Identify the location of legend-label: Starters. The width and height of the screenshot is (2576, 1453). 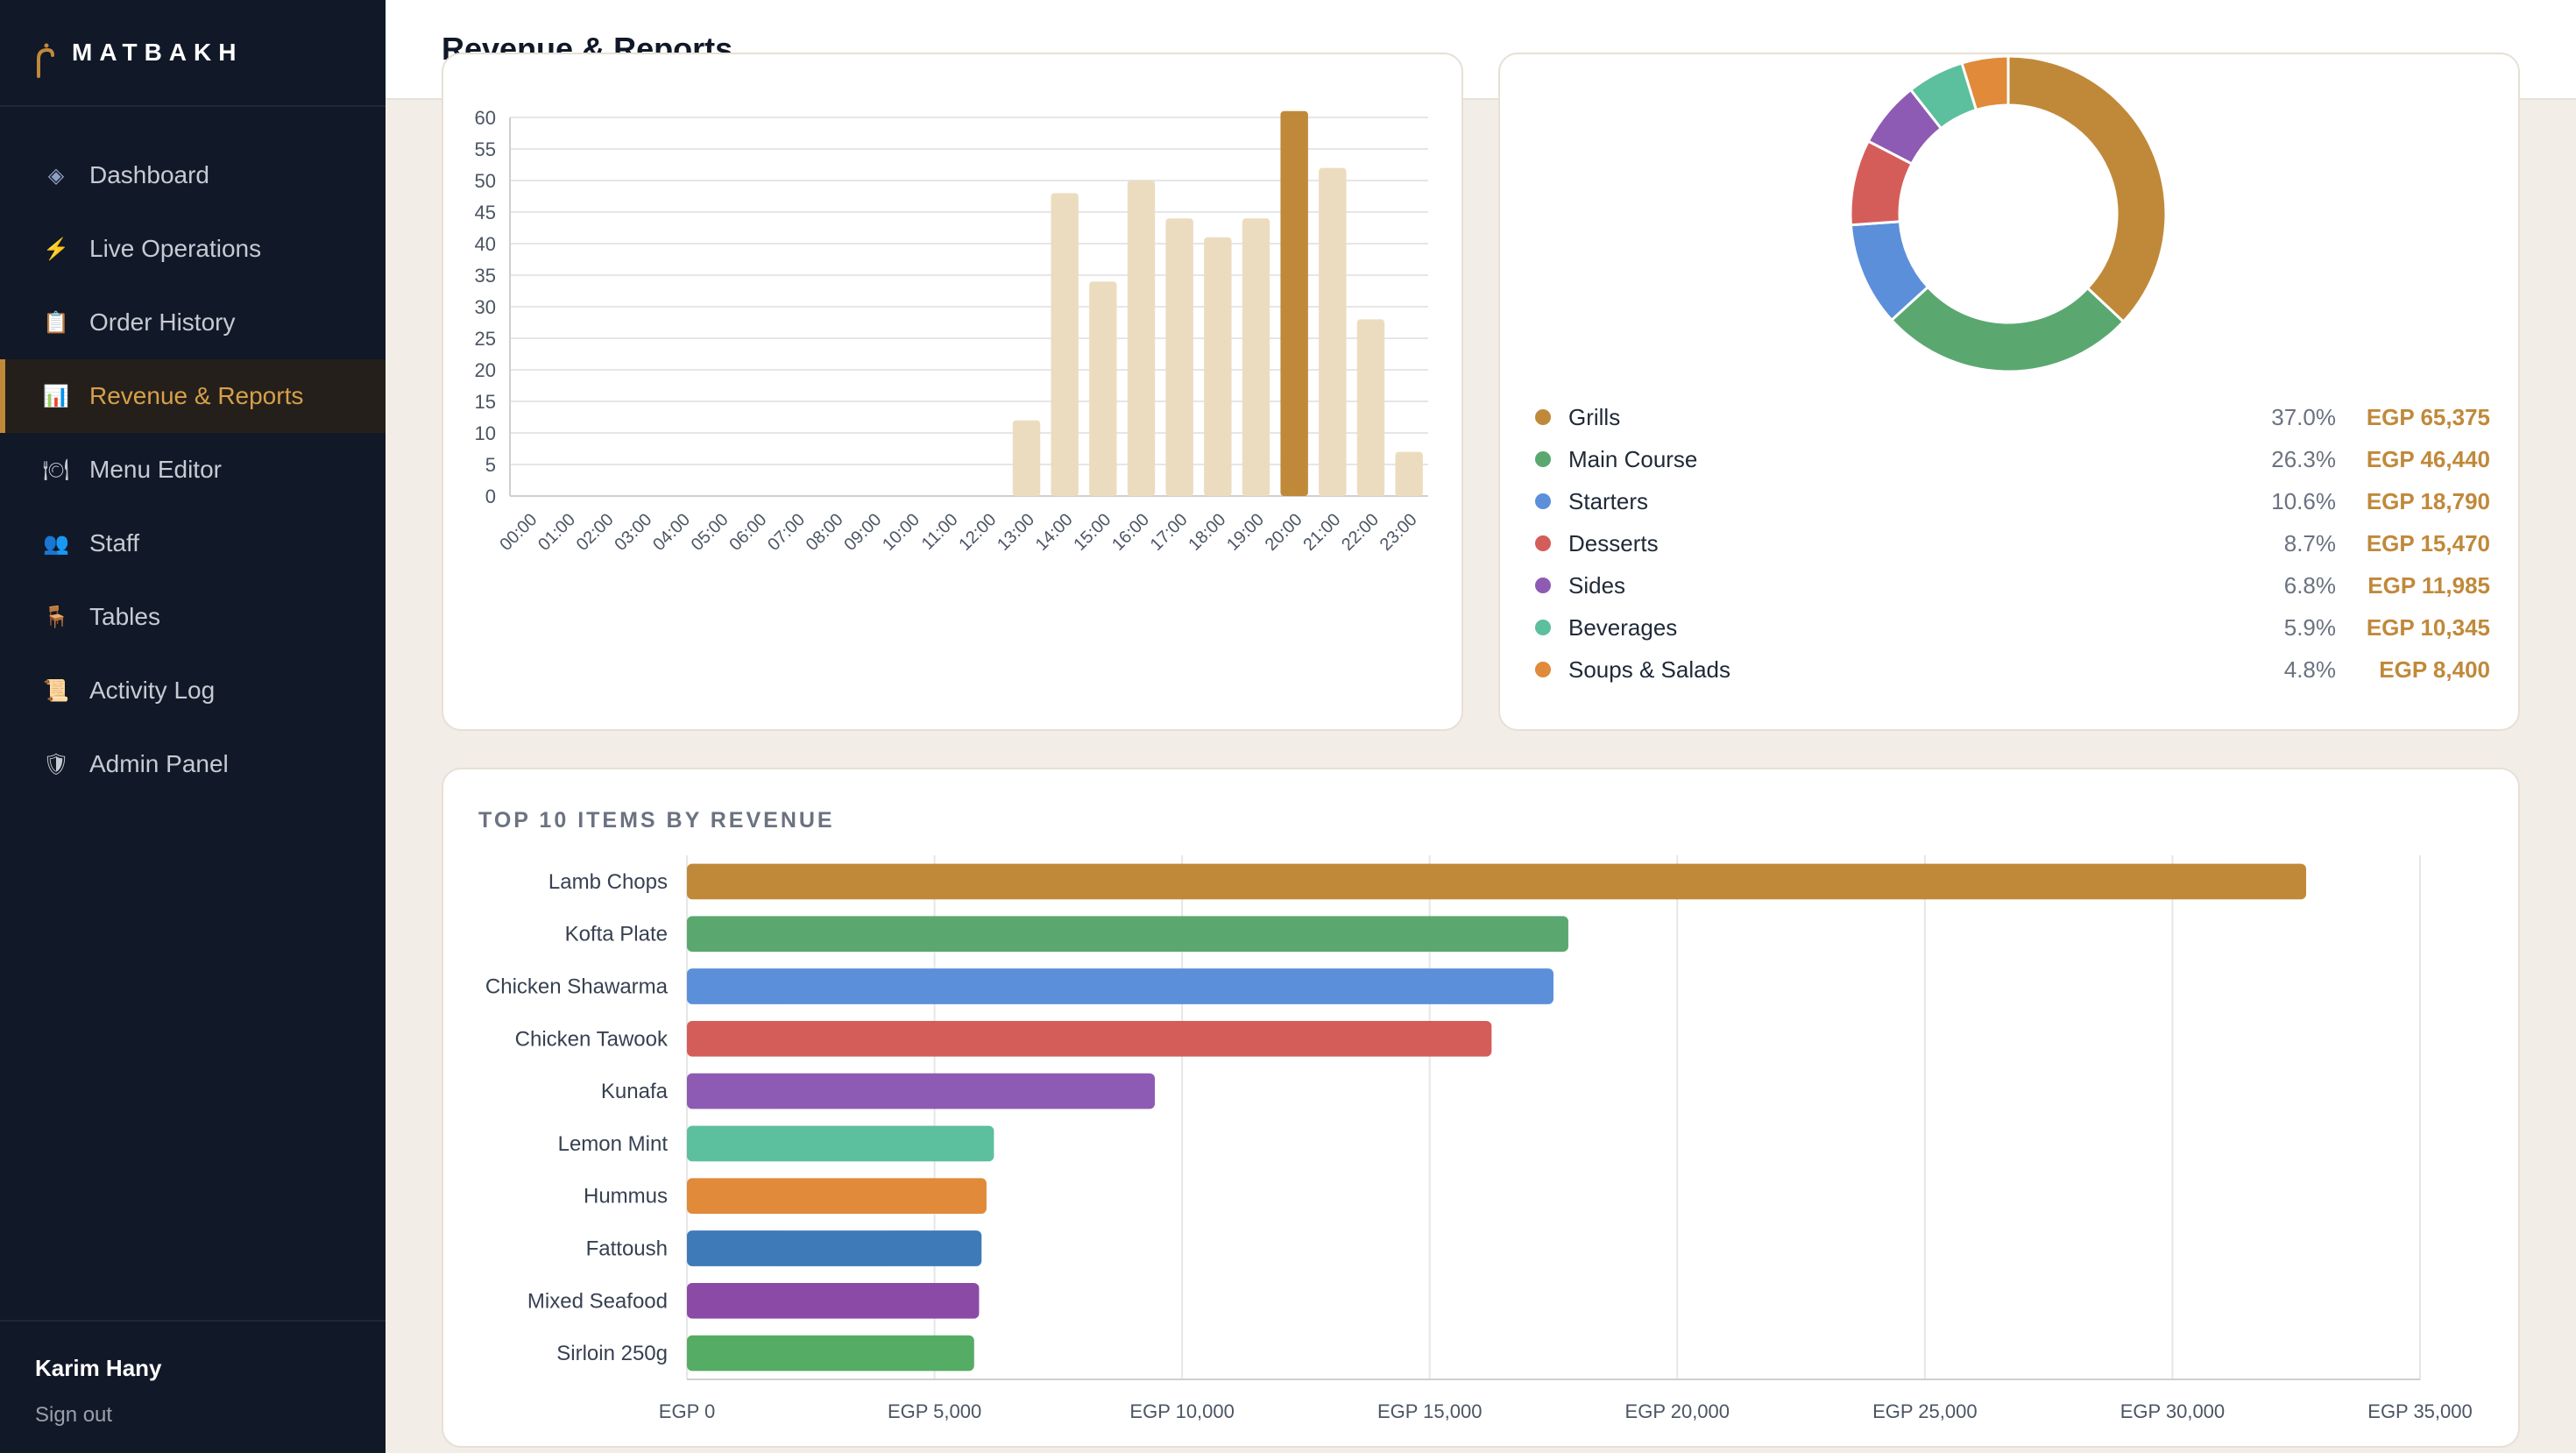
(1608, 500).